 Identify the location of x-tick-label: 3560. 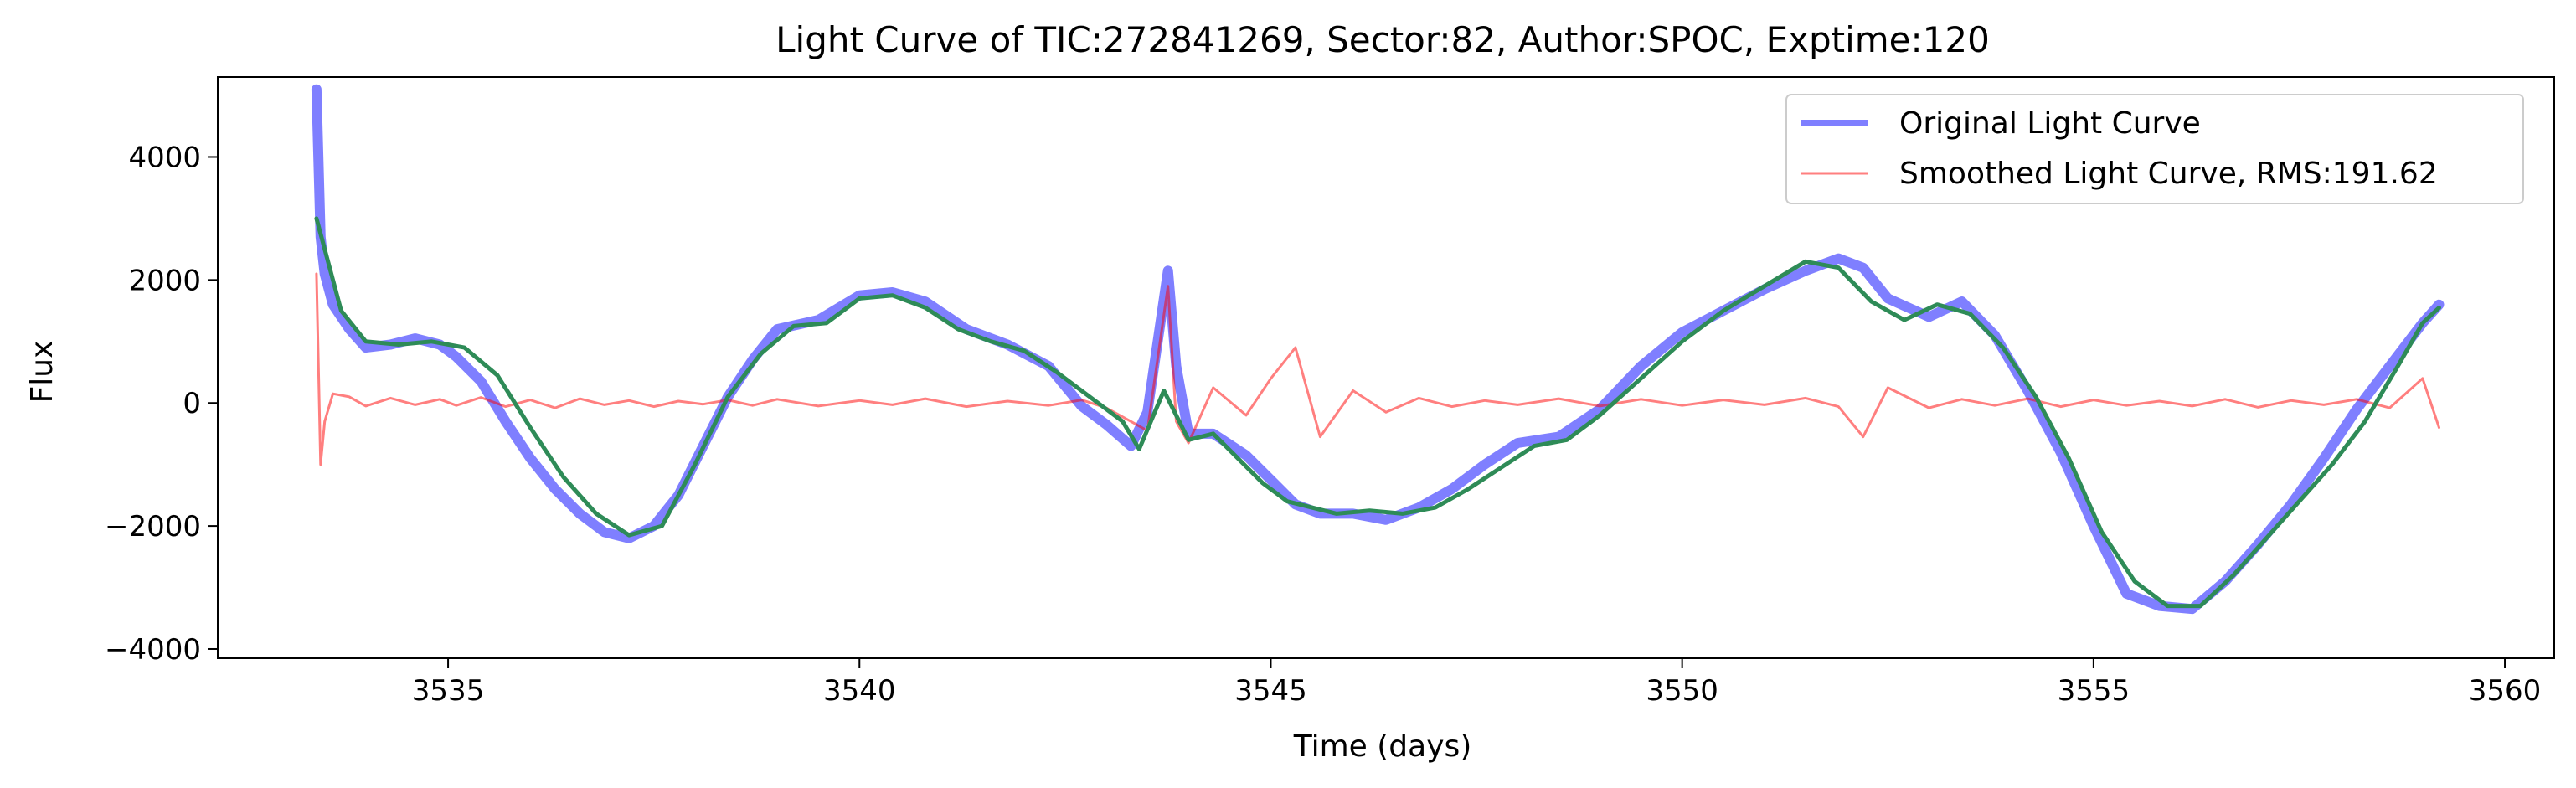
(2505, 691).